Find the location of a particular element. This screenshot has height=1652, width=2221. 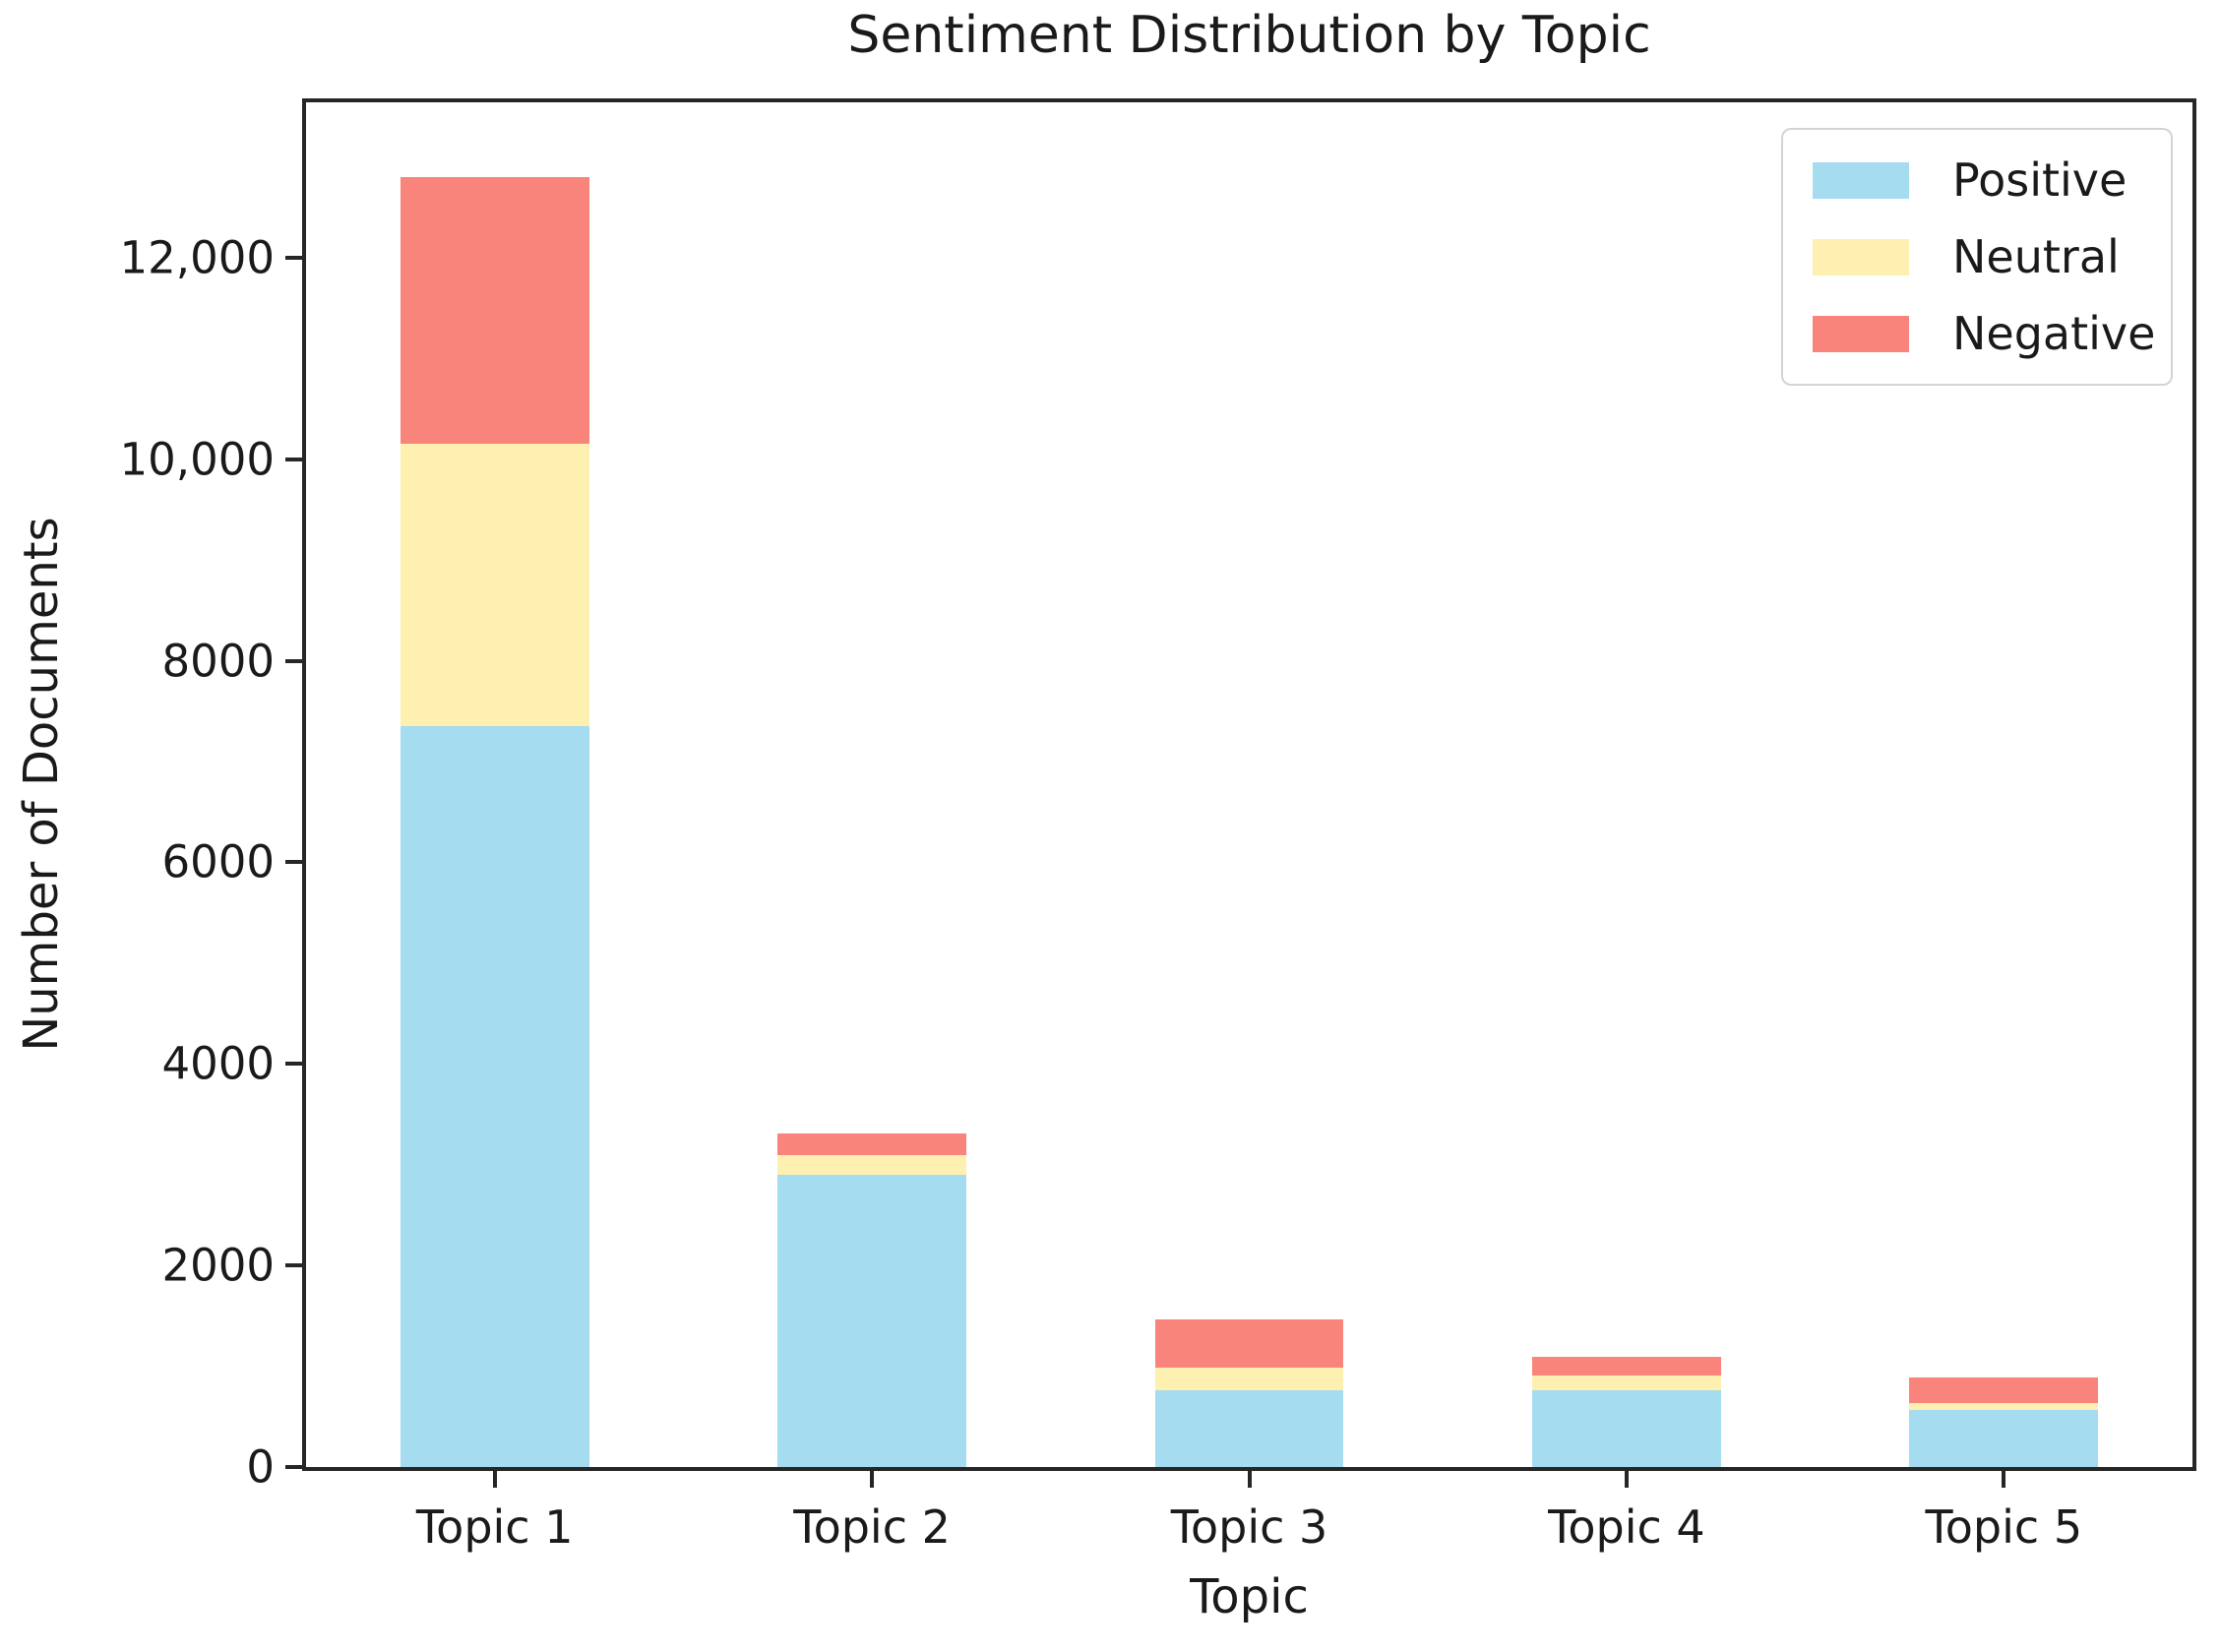

bar-segment-topic-4-negative is located at coordinates (1626, 1366).